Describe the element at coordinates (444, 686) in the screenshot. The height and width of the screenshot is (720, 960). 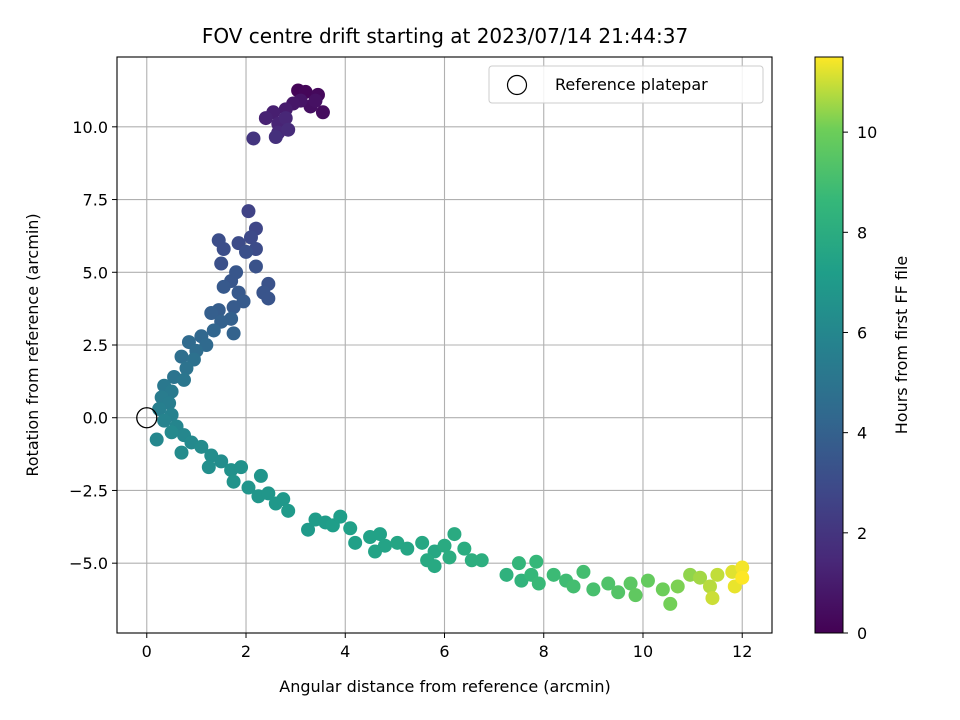
I see `x-axis-label: Angular distance from reference (arcmin)` at that location.